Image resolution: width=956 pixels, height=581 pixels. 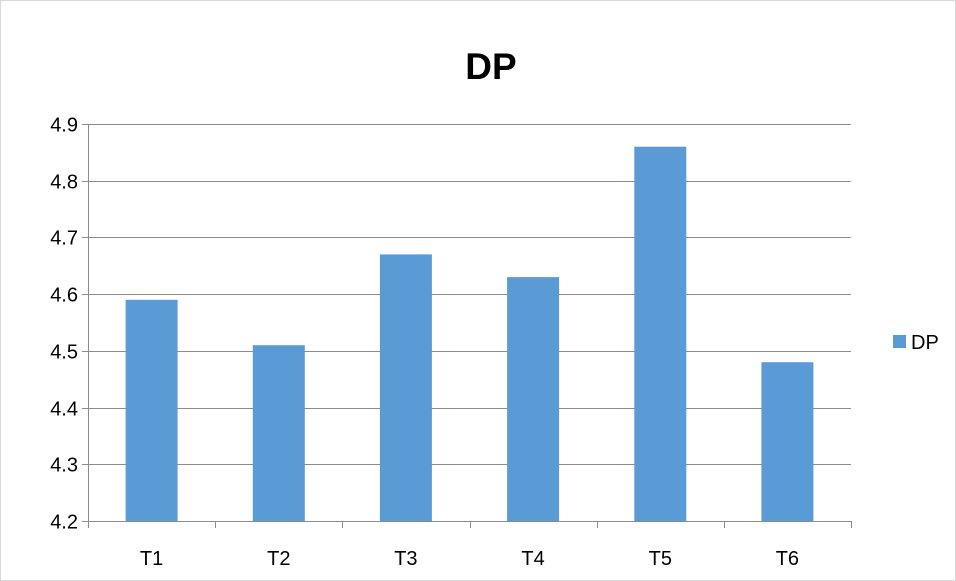 I want to click on chart-title: DP, so click(x=490, y=66).